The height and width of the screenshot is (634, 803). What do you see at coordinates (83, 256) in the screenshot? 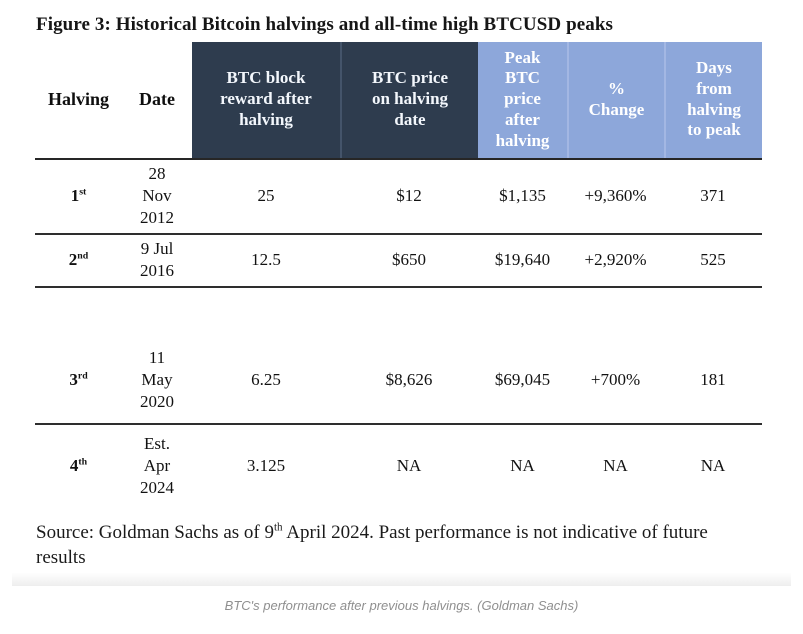
I see `ordinal-suffix: nd` at bounding box center [83, 256].